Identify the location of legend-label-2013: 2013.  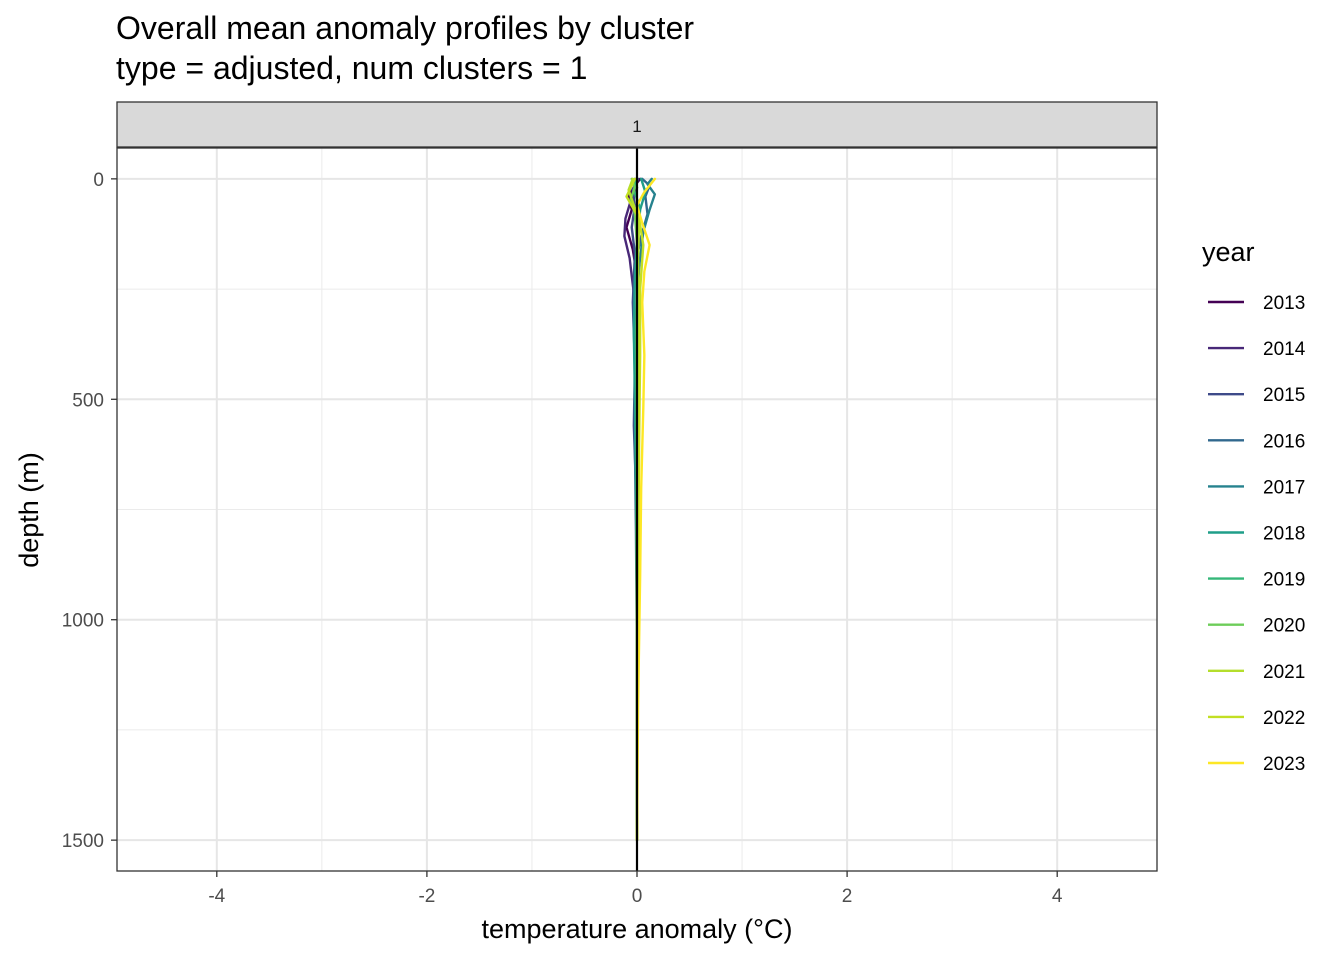
(1284, 303).